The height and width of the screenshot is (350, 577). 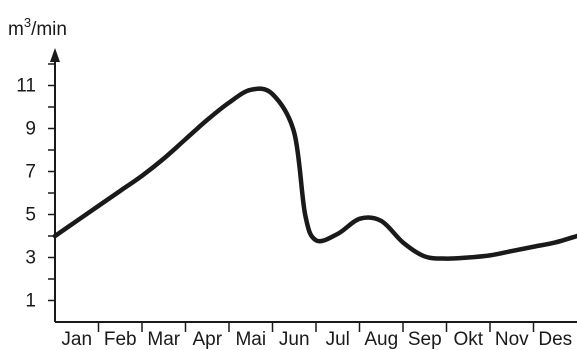 What do you see at coordinates (555, 339) in the screenshot?
I see `x-tick-label: Des` at bounding box center [555, 339].